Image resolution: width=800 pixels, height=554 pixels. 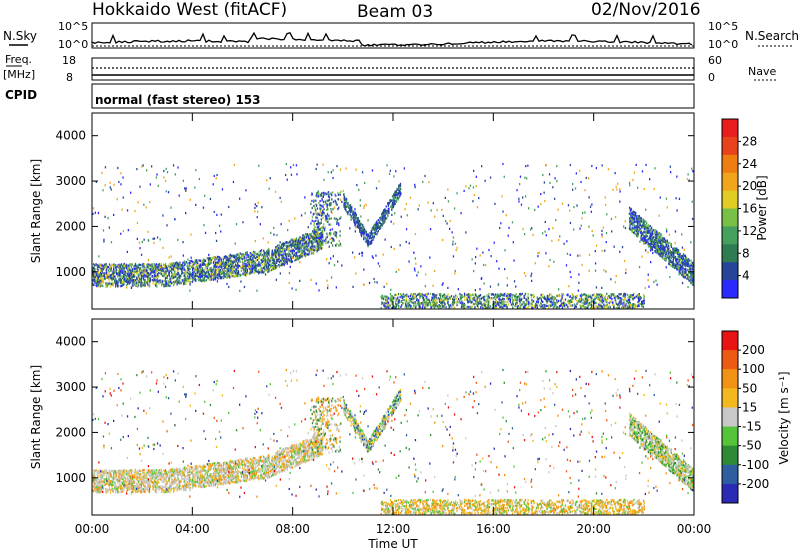 I want to click on nave-tick-low: 0, so click(x=711, y=77).